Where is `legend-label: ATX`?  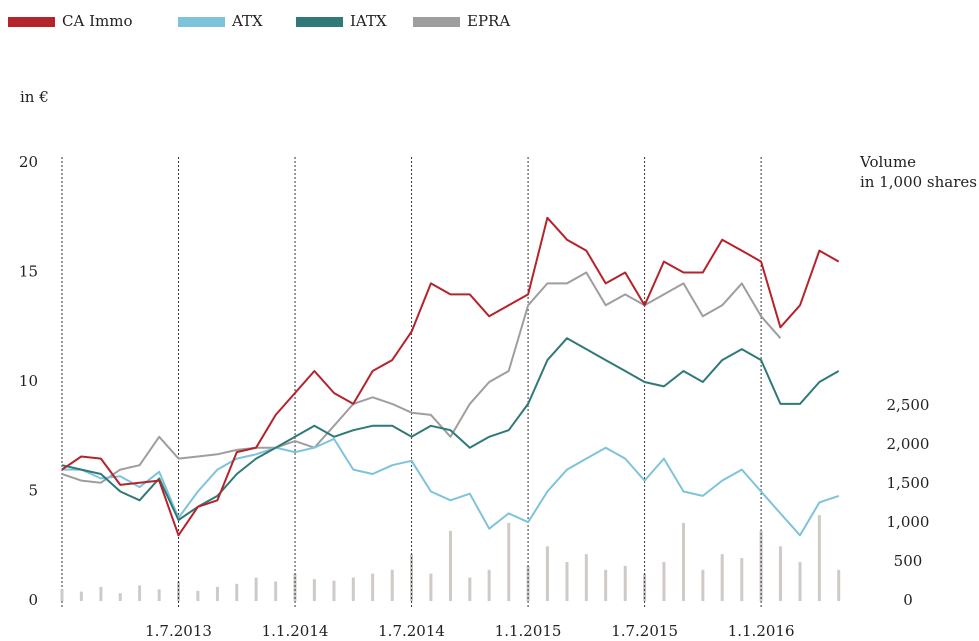 legend-label: ATX is located at coordinates (247, 21).